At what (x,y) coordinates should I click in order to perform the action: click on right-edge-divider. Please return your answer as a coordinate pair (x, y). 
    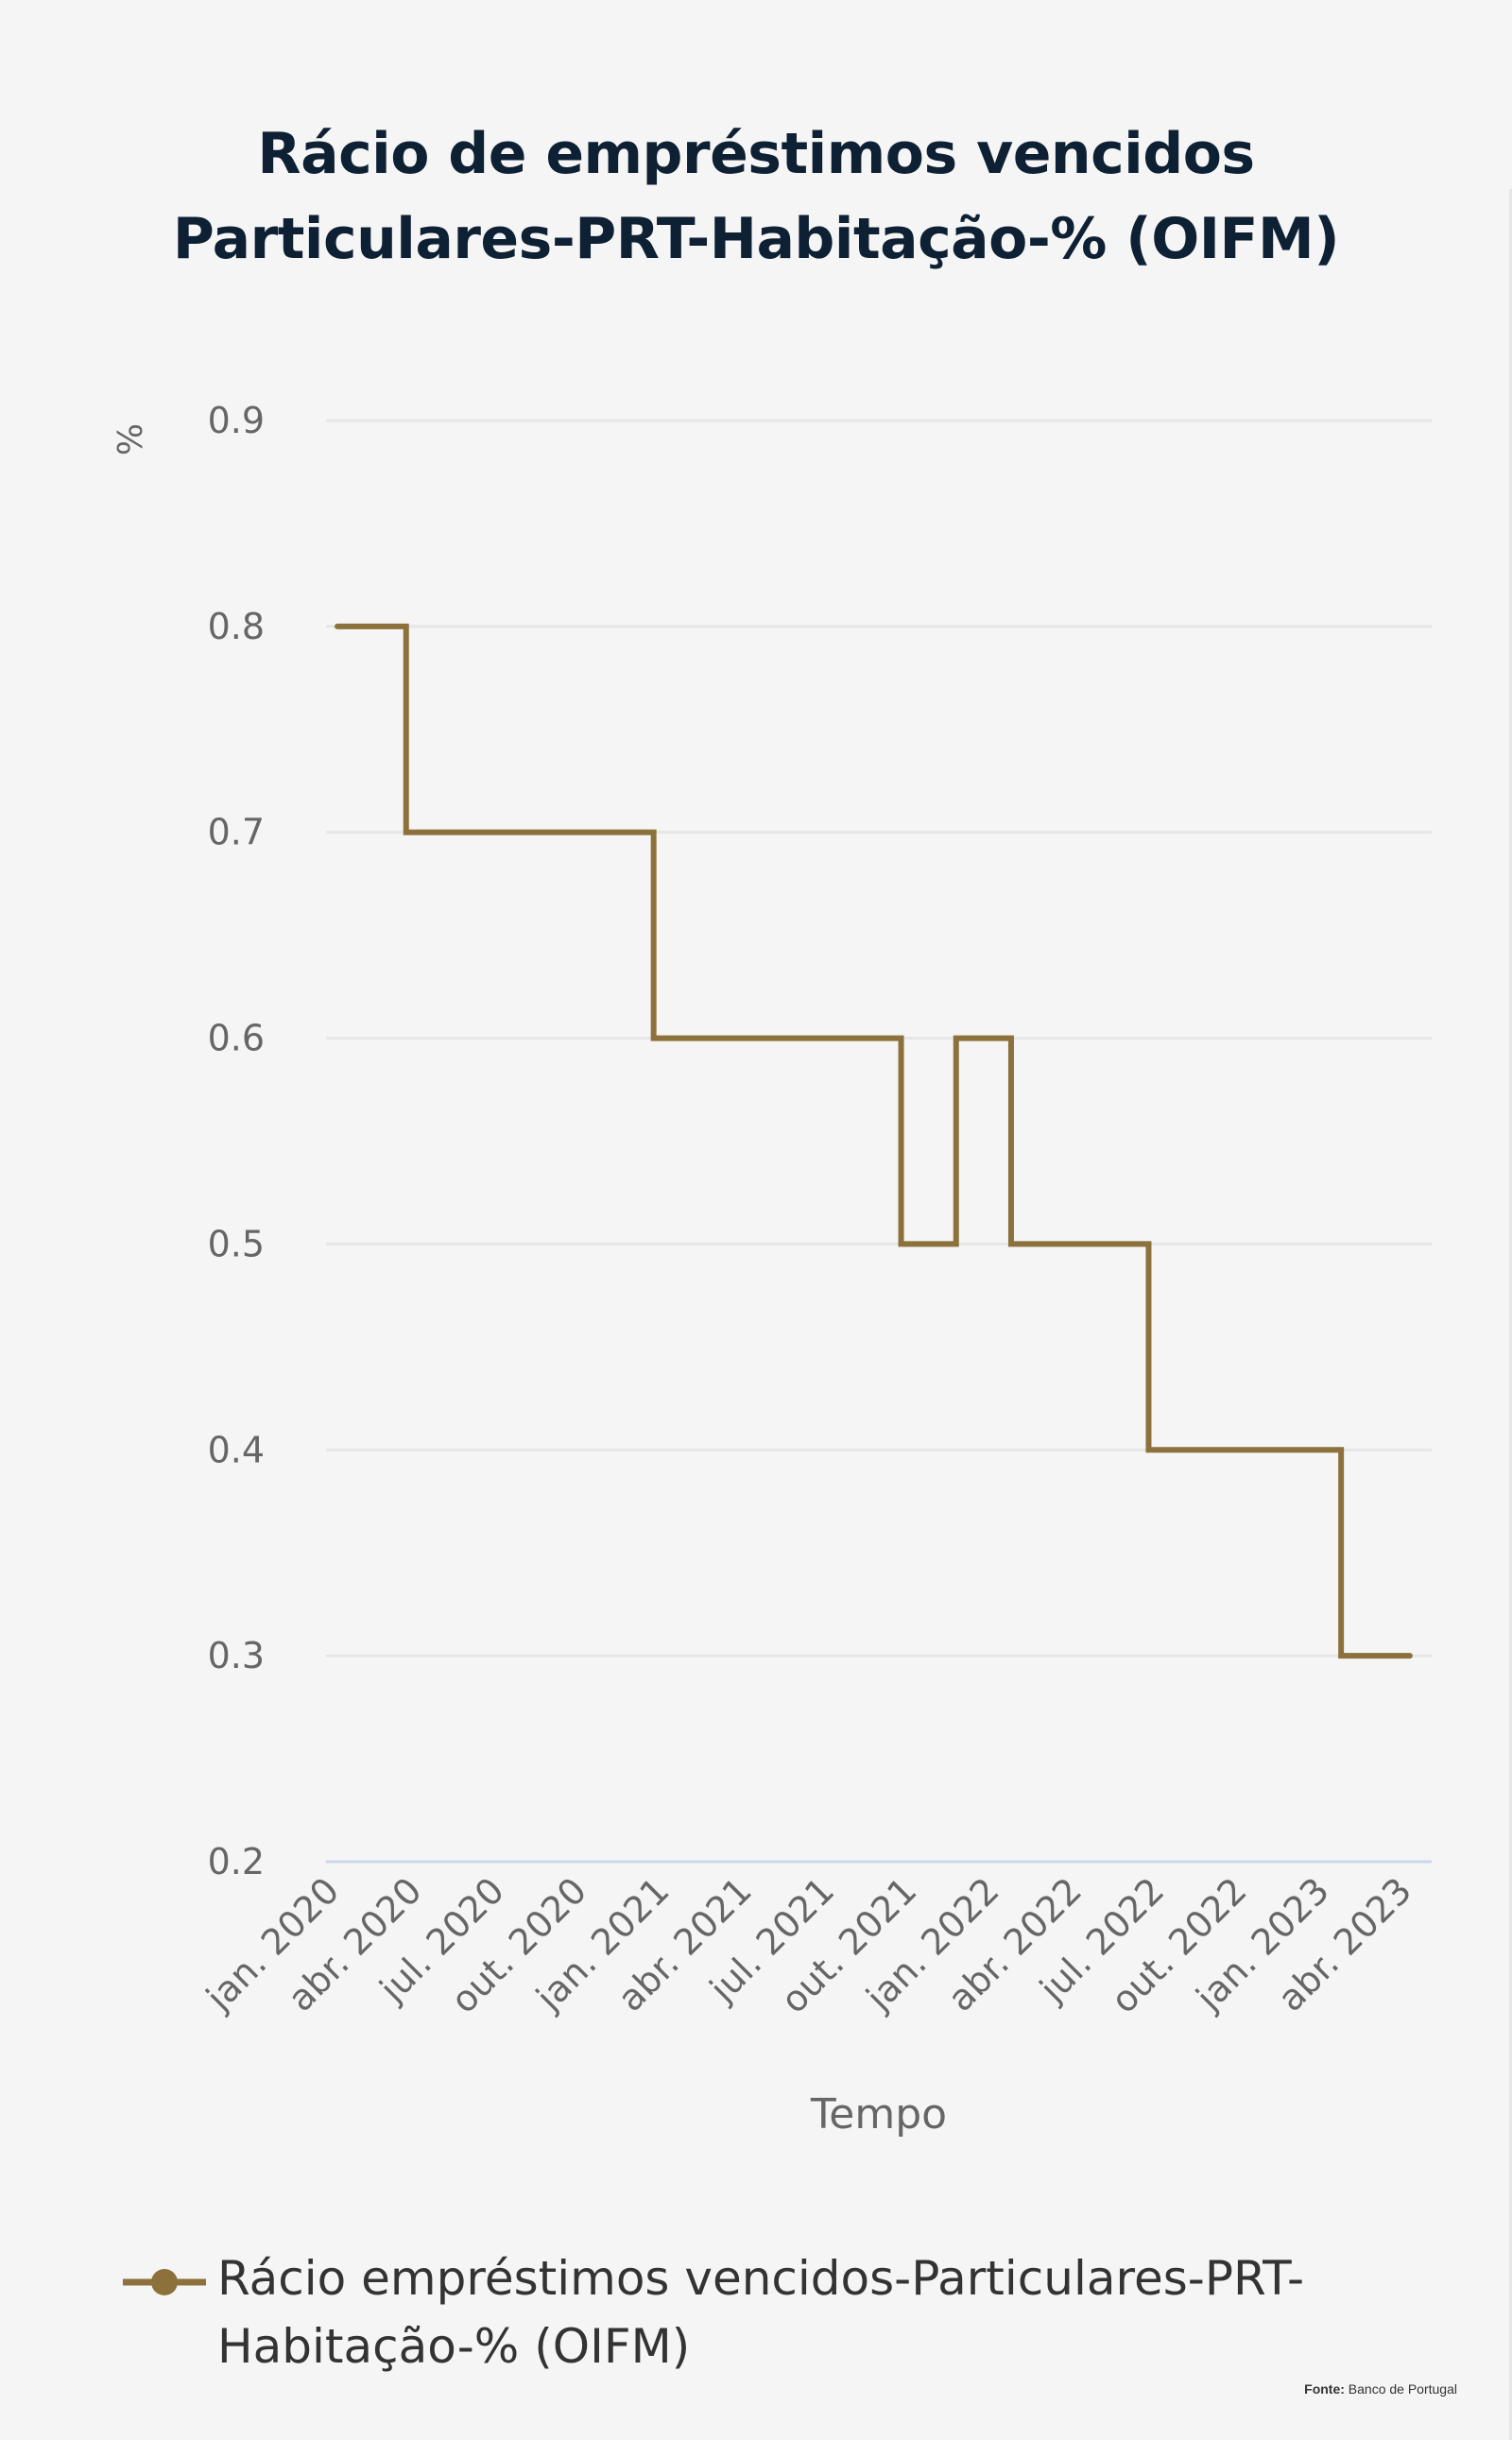
    Looking at the image, I should click on (1510, 1314).